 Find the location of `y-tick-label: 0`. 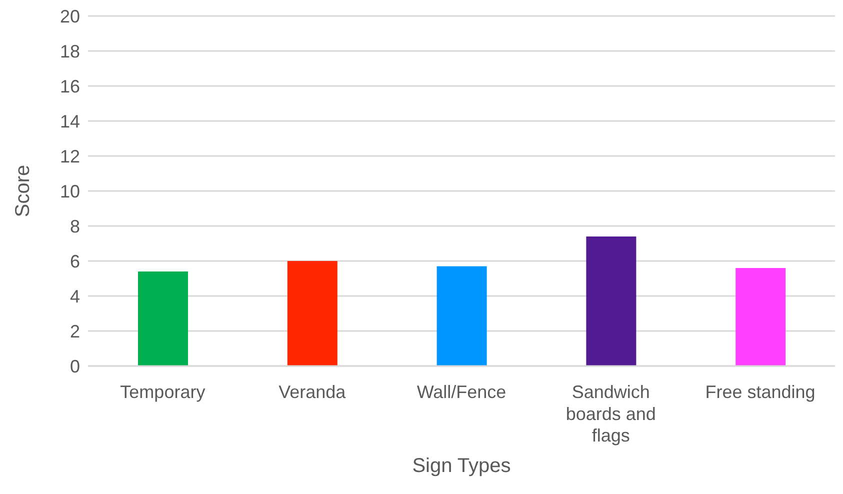

y-tick-label: 0 is located at coordinates (75, 366).